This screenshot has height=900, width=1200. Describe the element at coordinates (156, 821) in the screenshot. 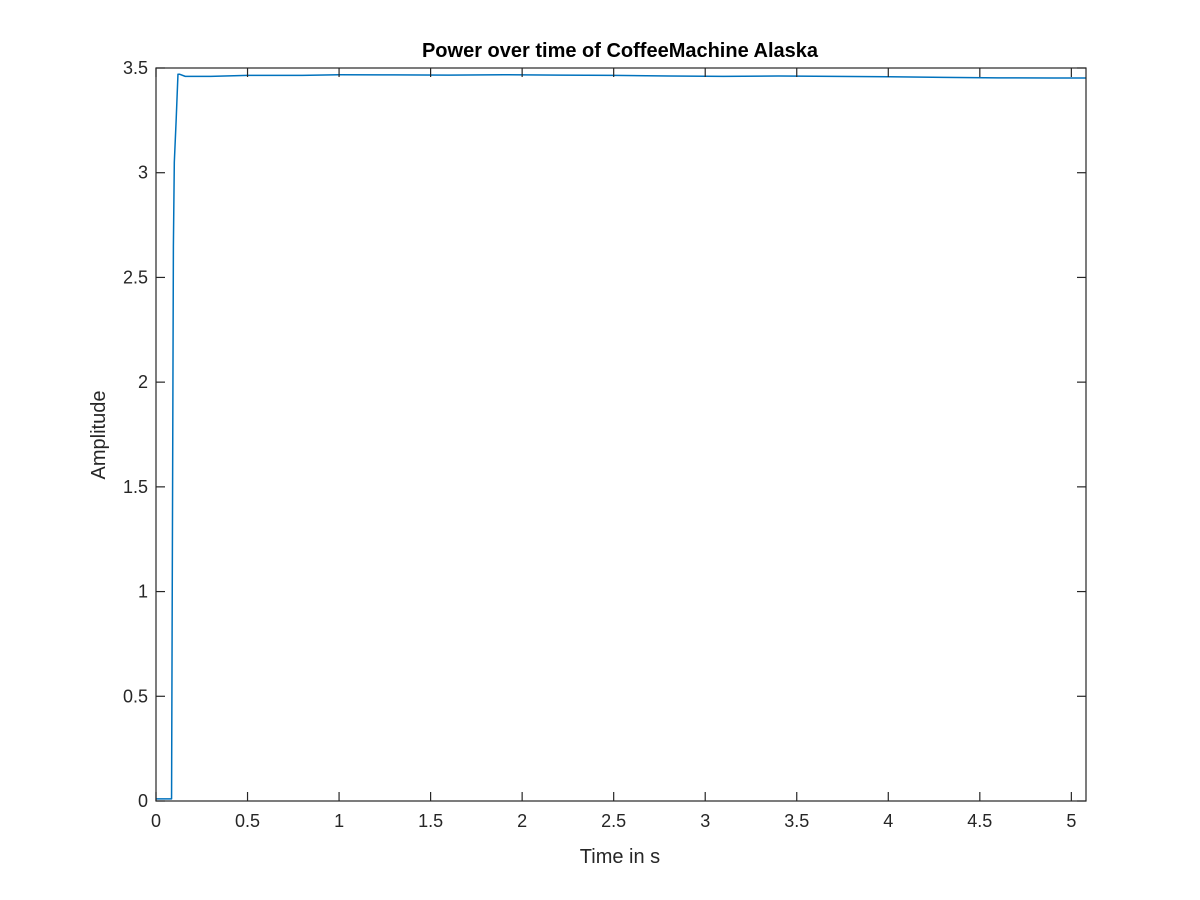

I see `x-tick-label: 0` at that location.